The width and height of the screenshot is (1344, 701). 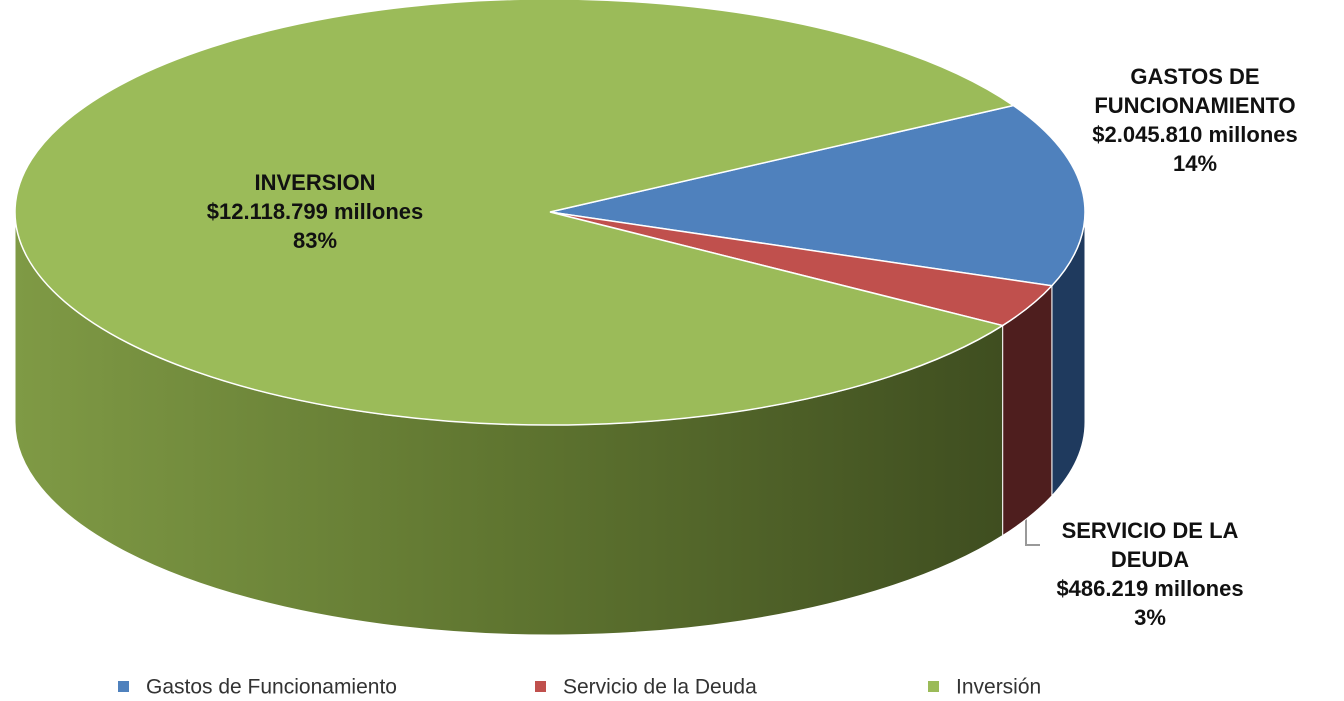 I want to click on label-amount: $486.219 millones, so click(x=1150, y=588).